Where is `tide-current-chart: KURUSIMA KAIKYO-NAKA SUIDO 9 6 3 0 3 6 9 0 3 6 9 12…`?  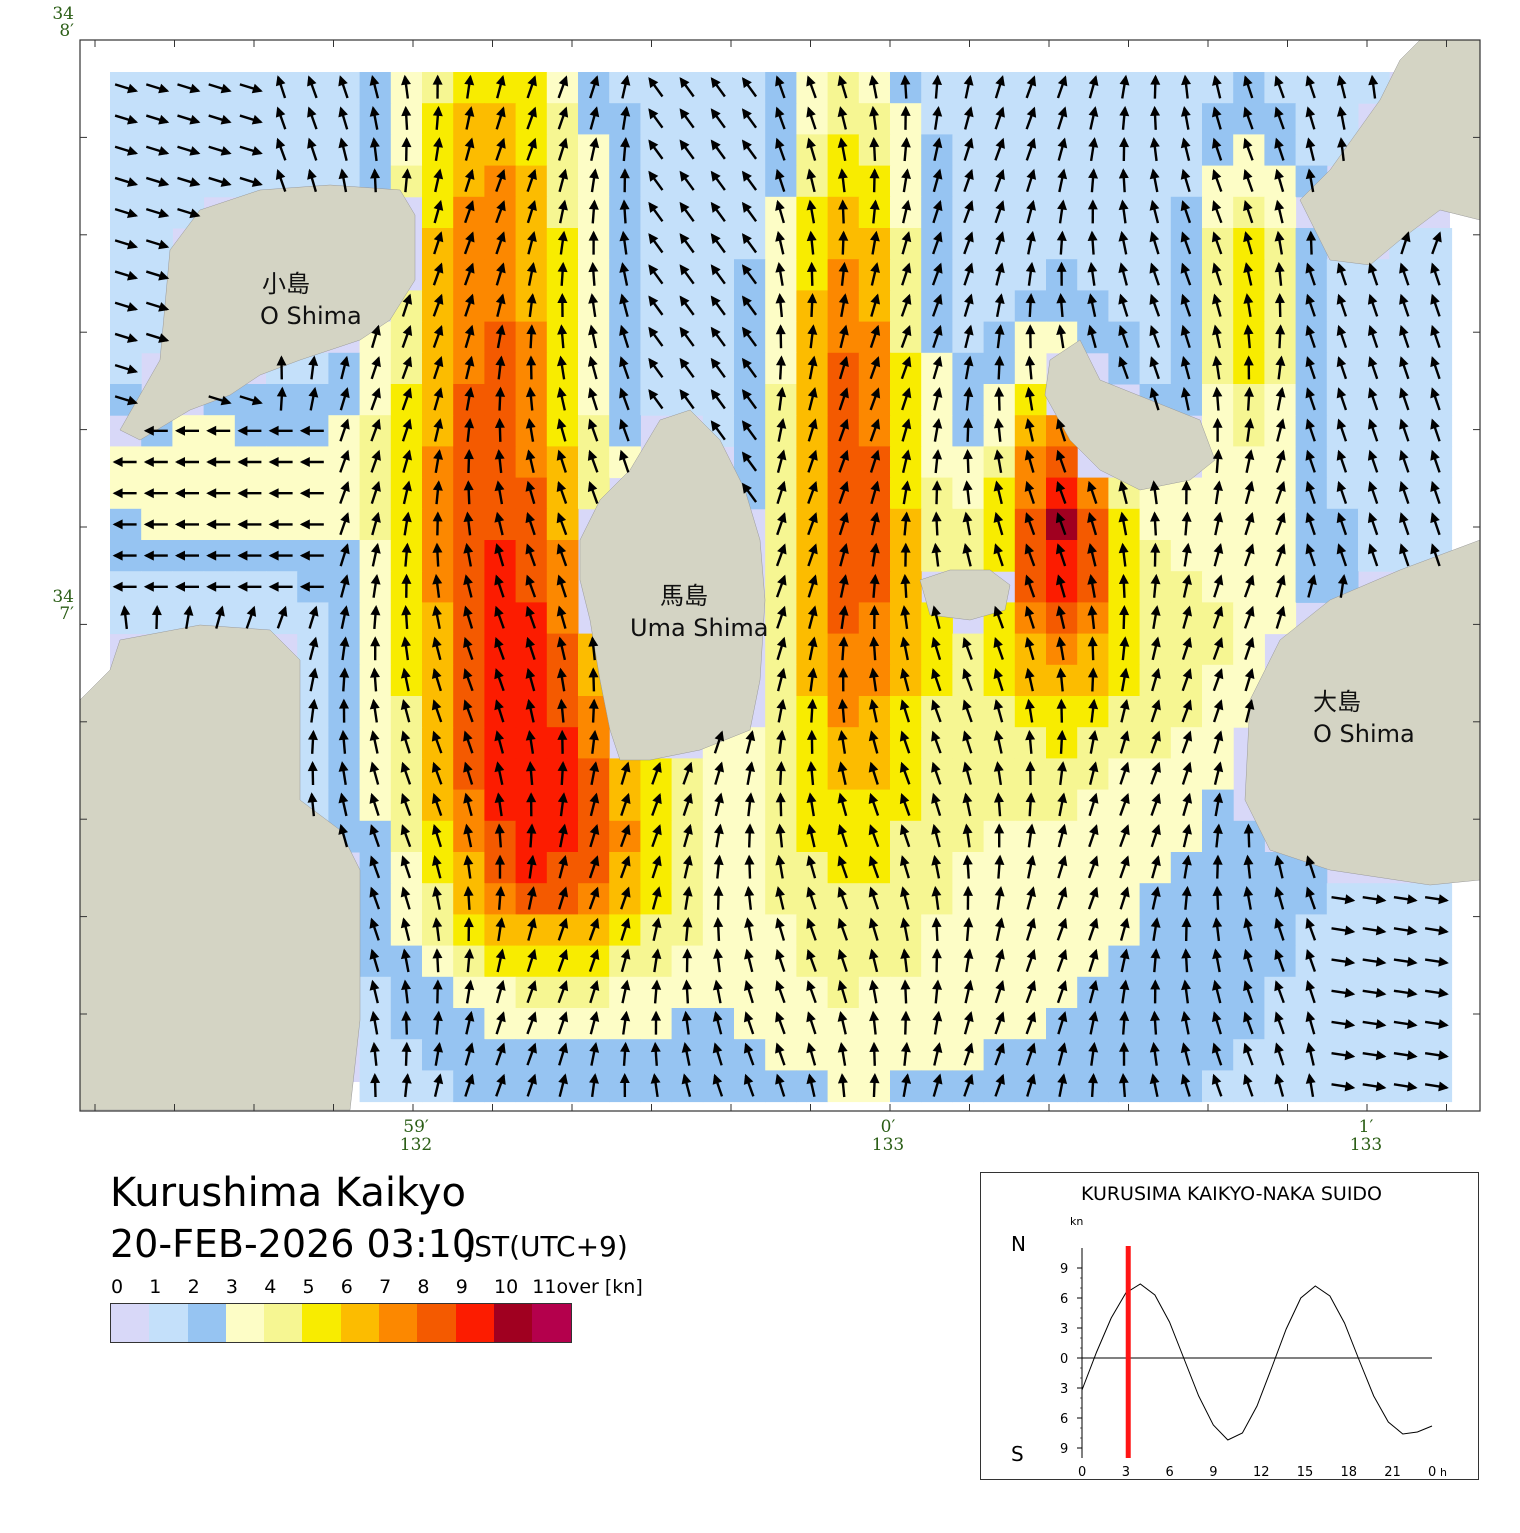
tide-current-chart: KURUSIMA KAIKYO-NAKA SUIDO 9 6 3 0 3 6 9 0 3 6 9 12… is located at coordinates (1229, 1326).